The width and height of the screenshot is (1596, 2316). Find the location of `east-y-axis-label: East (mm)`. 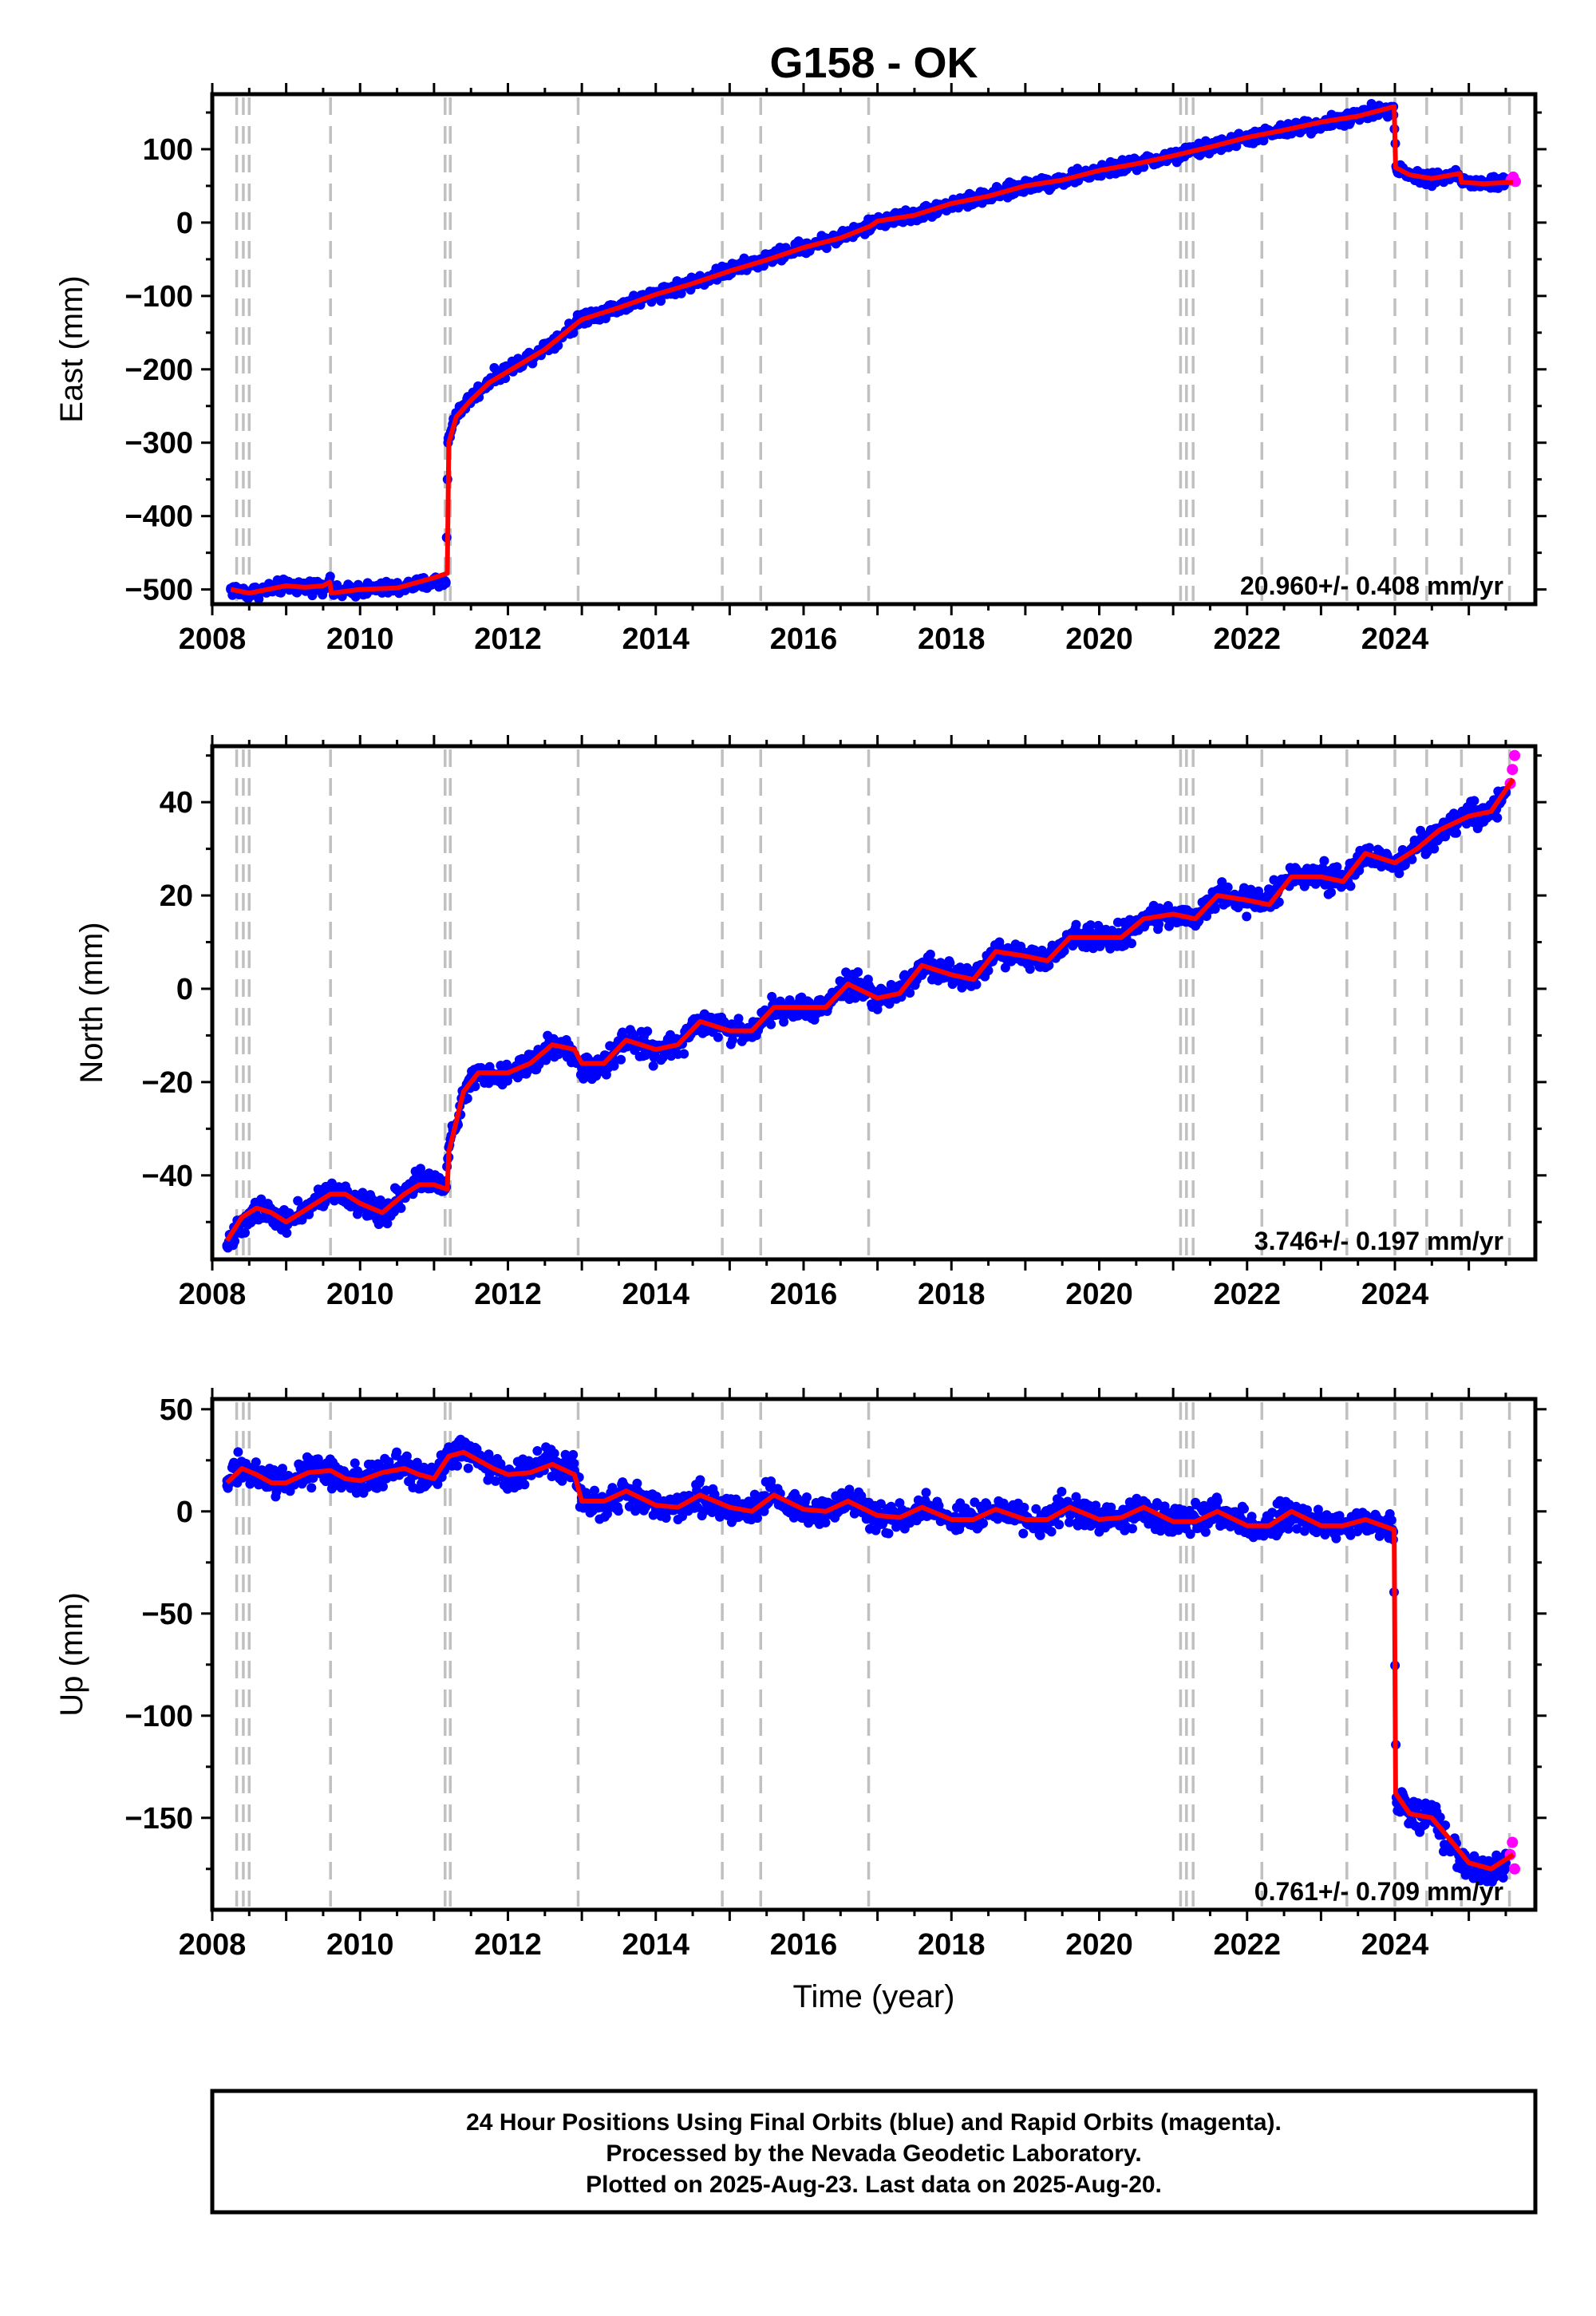

east-y-axis-label: East (mm) is located at coordinates (71, 348).